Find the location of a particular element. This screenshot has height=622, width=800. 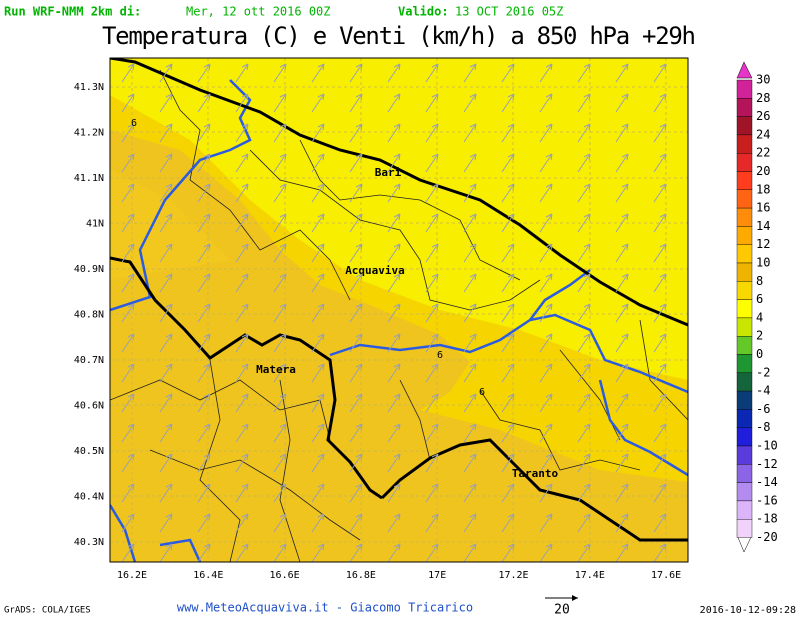

longitude-label: 17.2E is located at coordinates (513, 575).